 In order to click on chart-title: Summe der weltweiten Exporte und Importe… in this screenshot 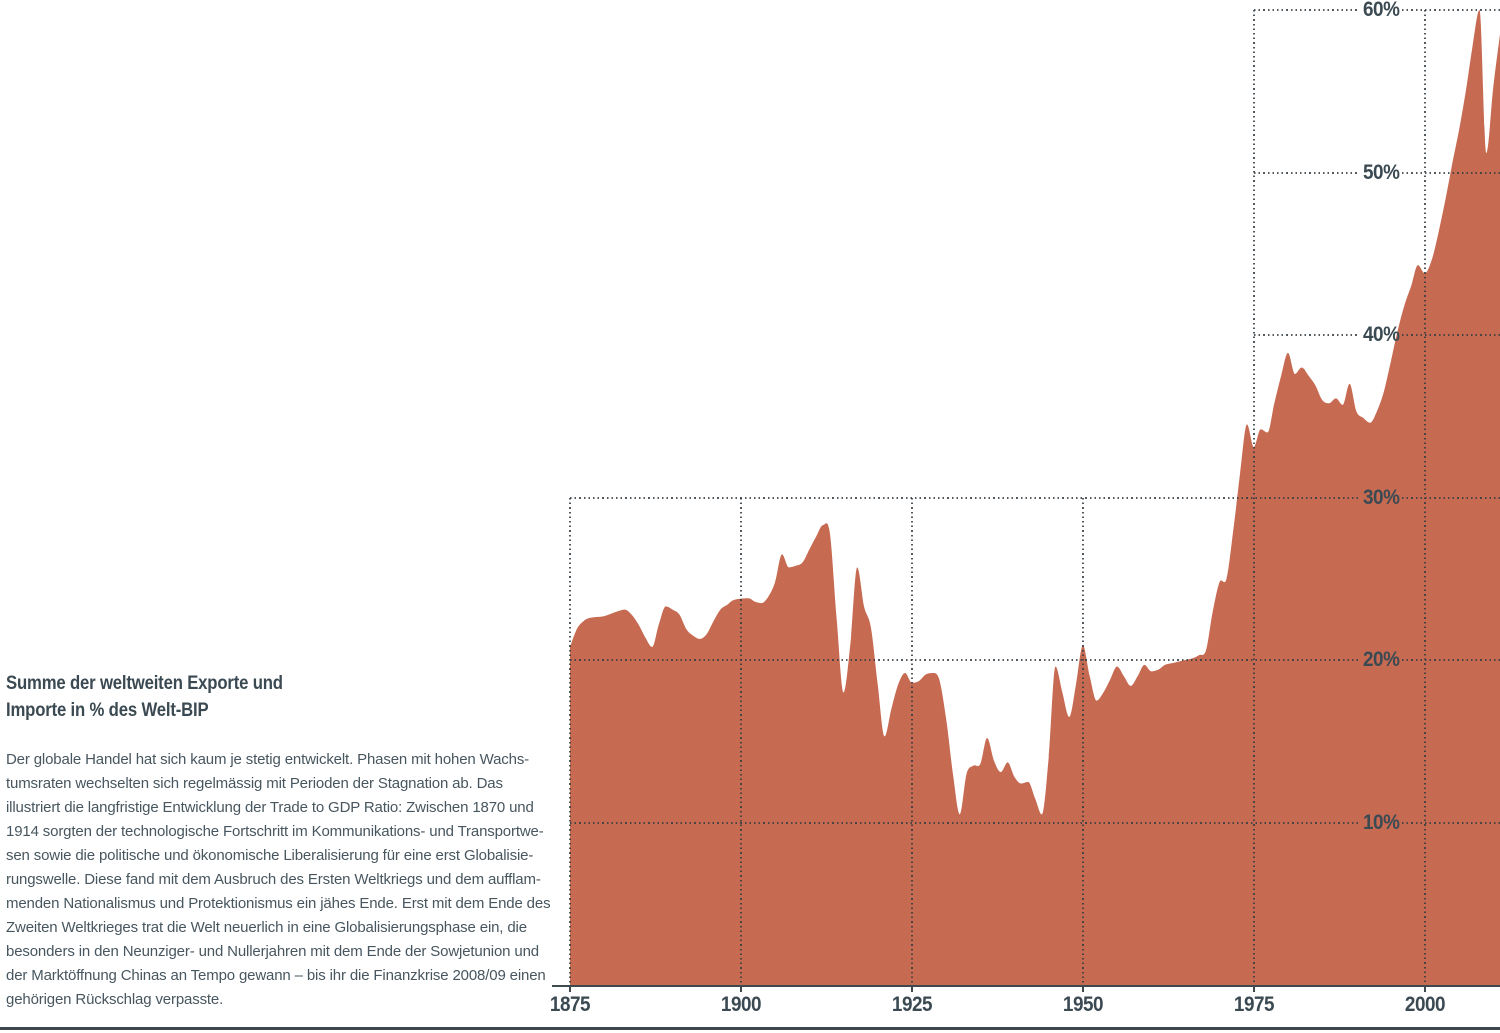, I will do `click(144, 697)`.